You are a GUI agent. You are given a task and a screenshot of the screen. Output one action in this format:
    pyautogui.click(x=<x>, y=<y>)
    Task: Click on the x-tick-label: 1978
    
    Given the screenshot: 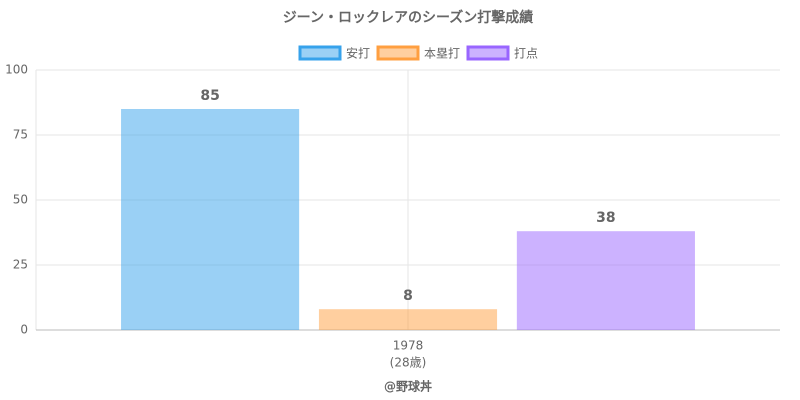 What is the action you would take?
    pyautogui.click(x=408, y=346)
    